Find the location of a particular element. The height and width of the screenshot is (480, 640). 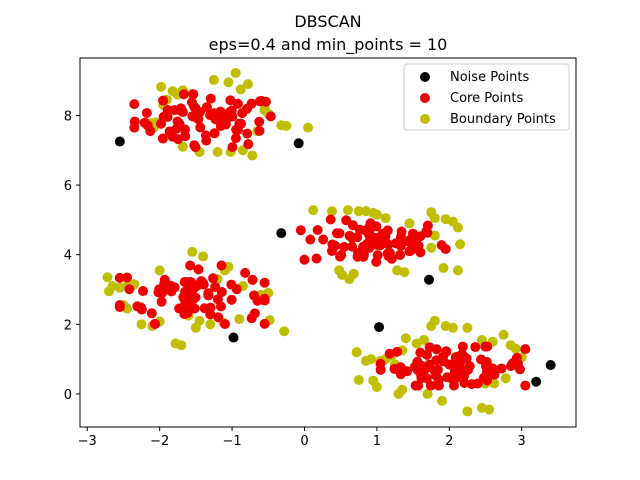

y-tick-label: 4 is located at coordinates (68, 256).